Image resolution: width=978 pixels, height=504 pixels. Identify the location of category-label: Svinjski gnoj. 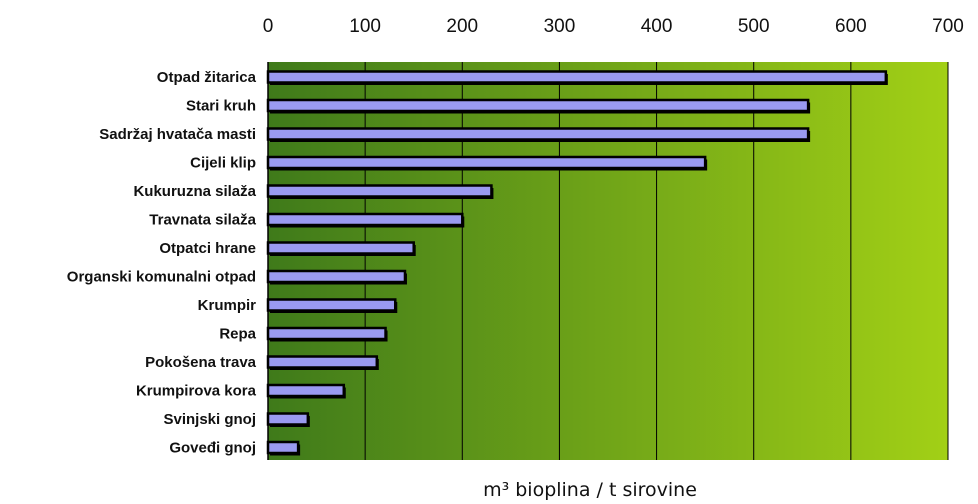
(209, 419).